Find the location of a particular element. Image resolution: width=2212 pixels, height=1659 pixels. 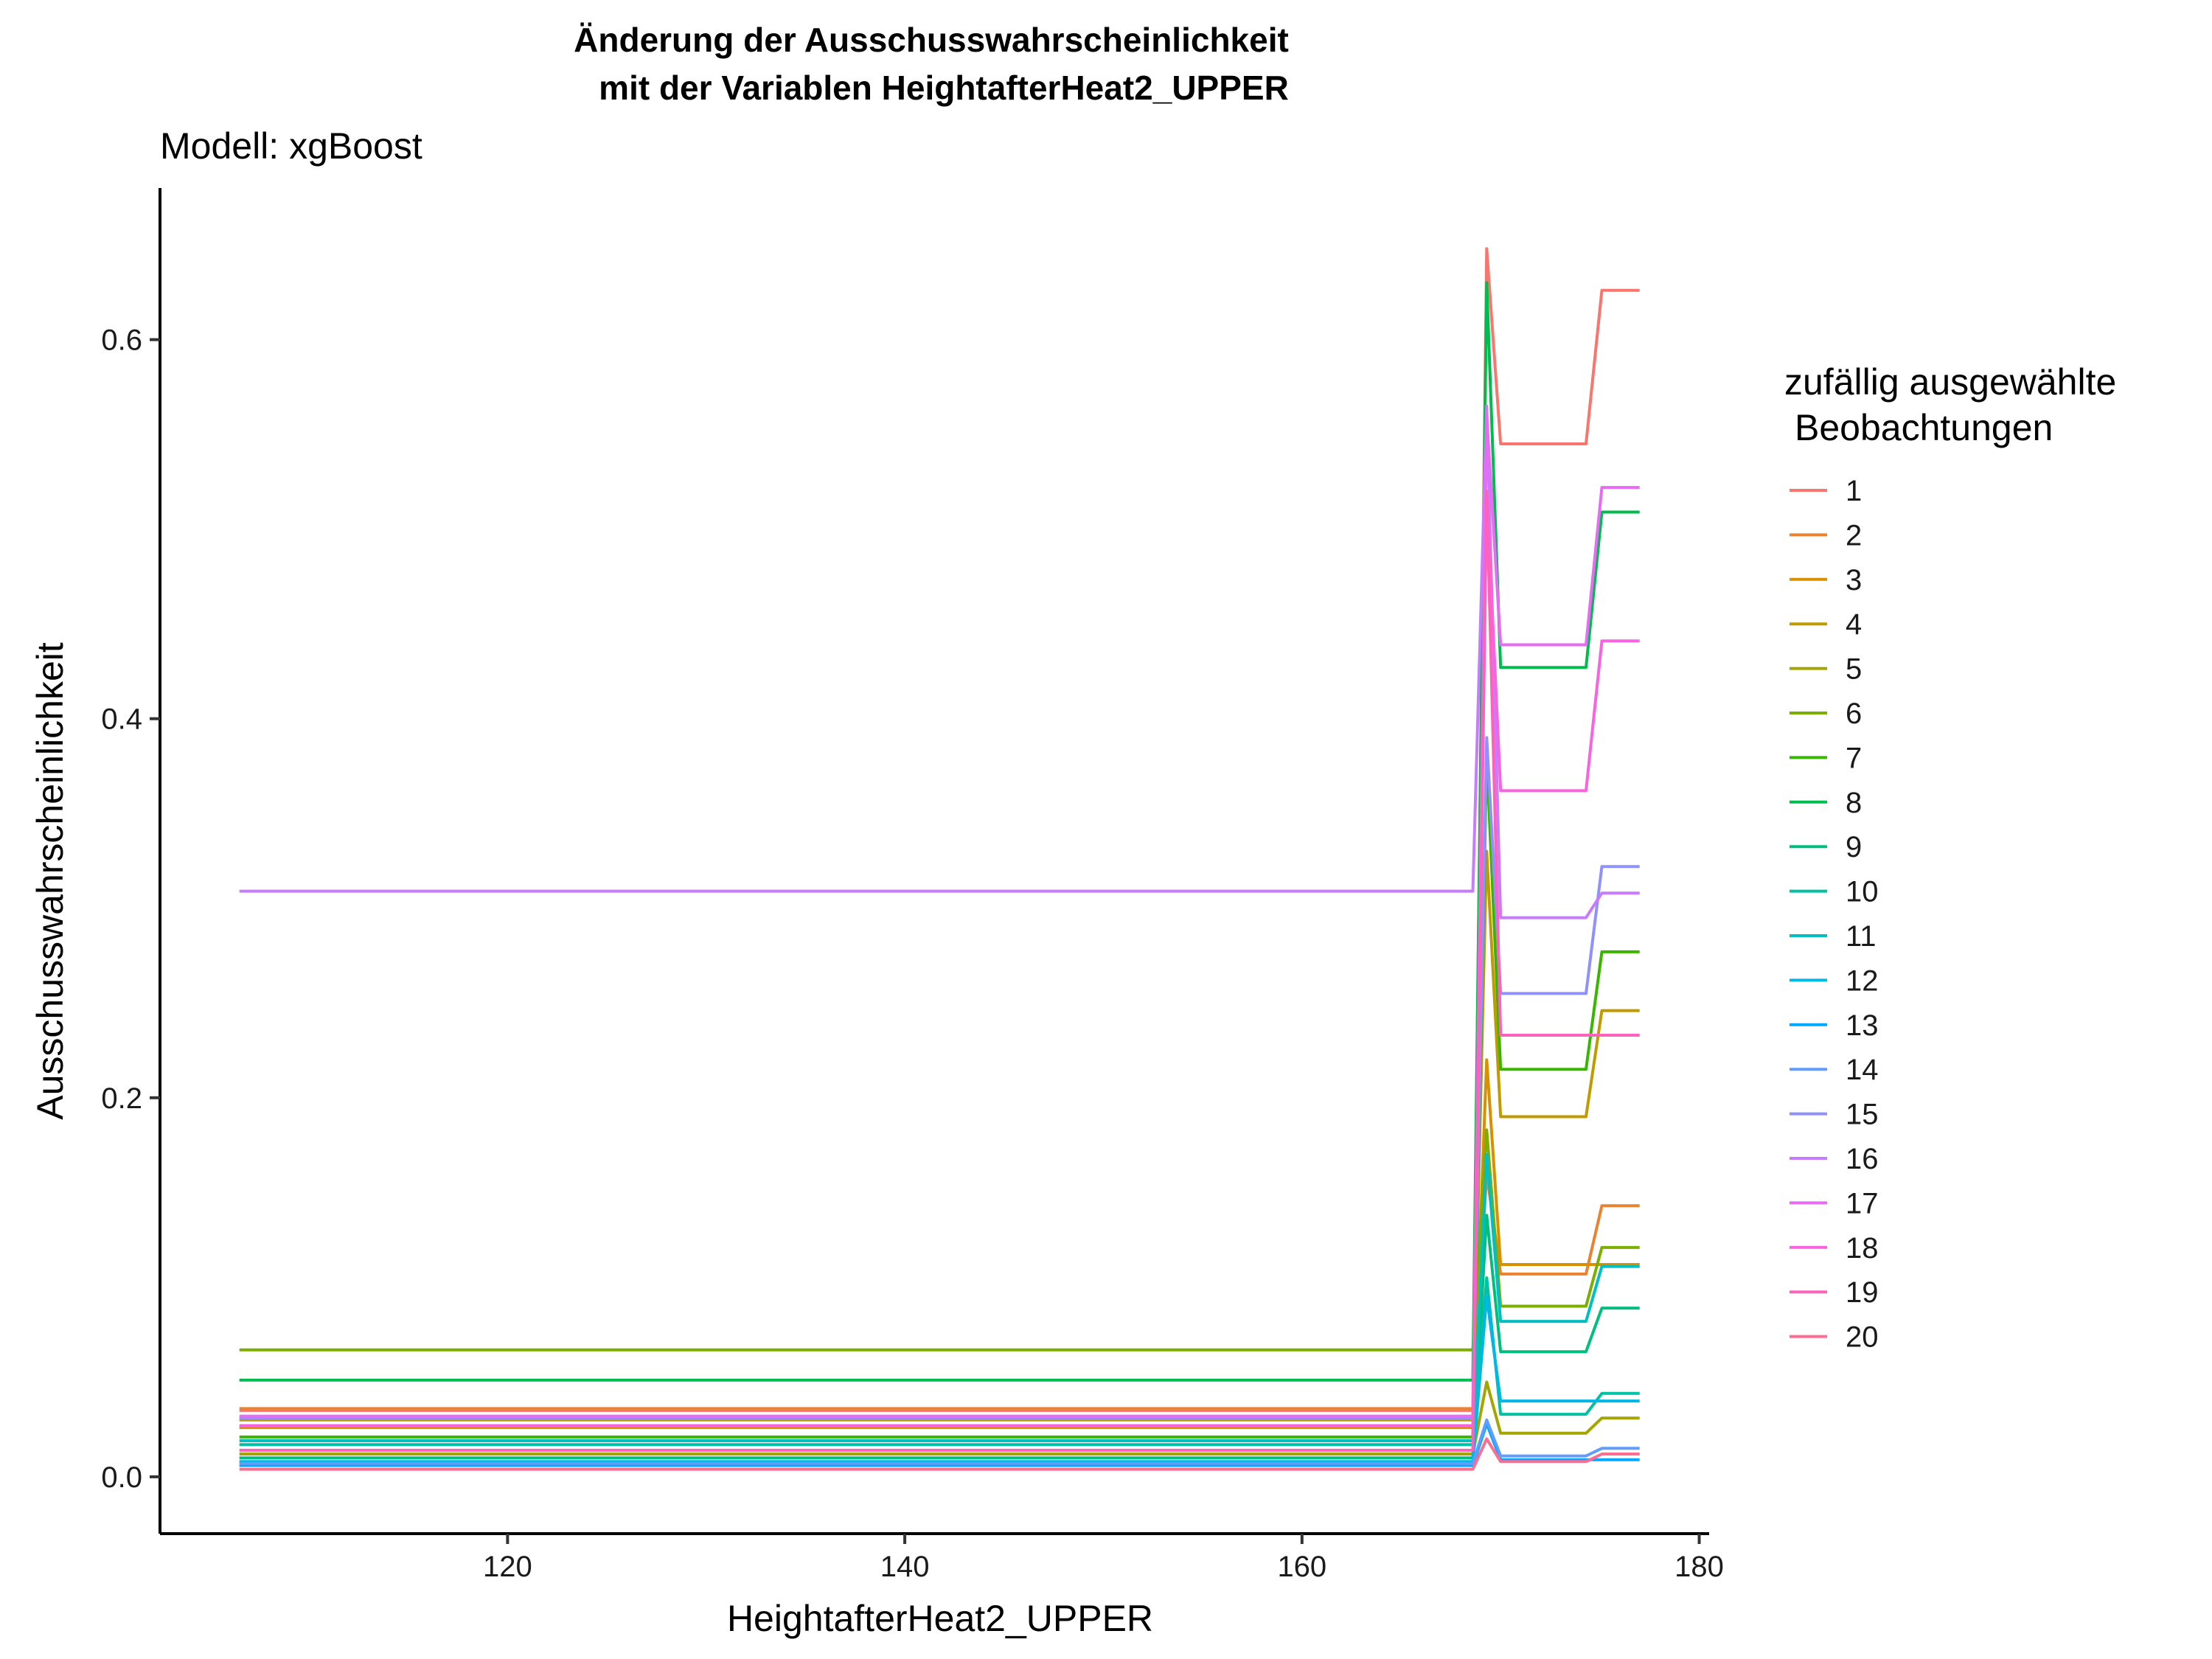

legend-label: 14 is located at coordinates (1862, 1070).